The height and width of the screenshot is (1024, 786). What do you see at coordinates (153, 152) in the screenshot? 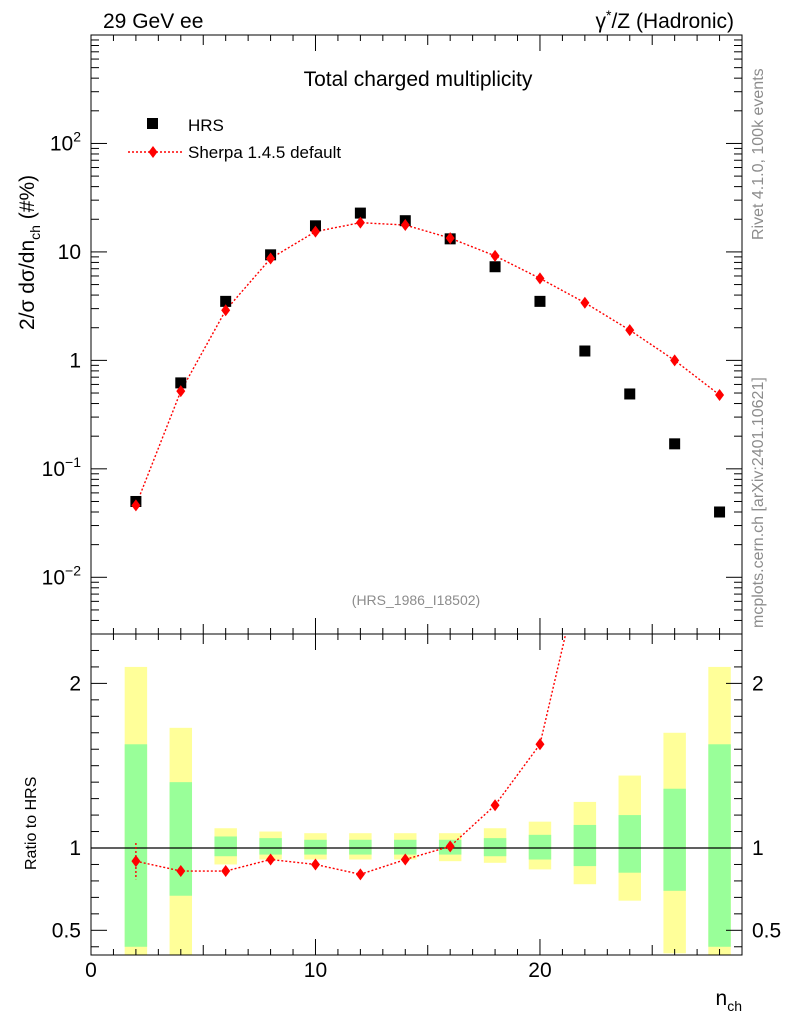
I see `legend-mc-marker` at bounding box center [153, 152].